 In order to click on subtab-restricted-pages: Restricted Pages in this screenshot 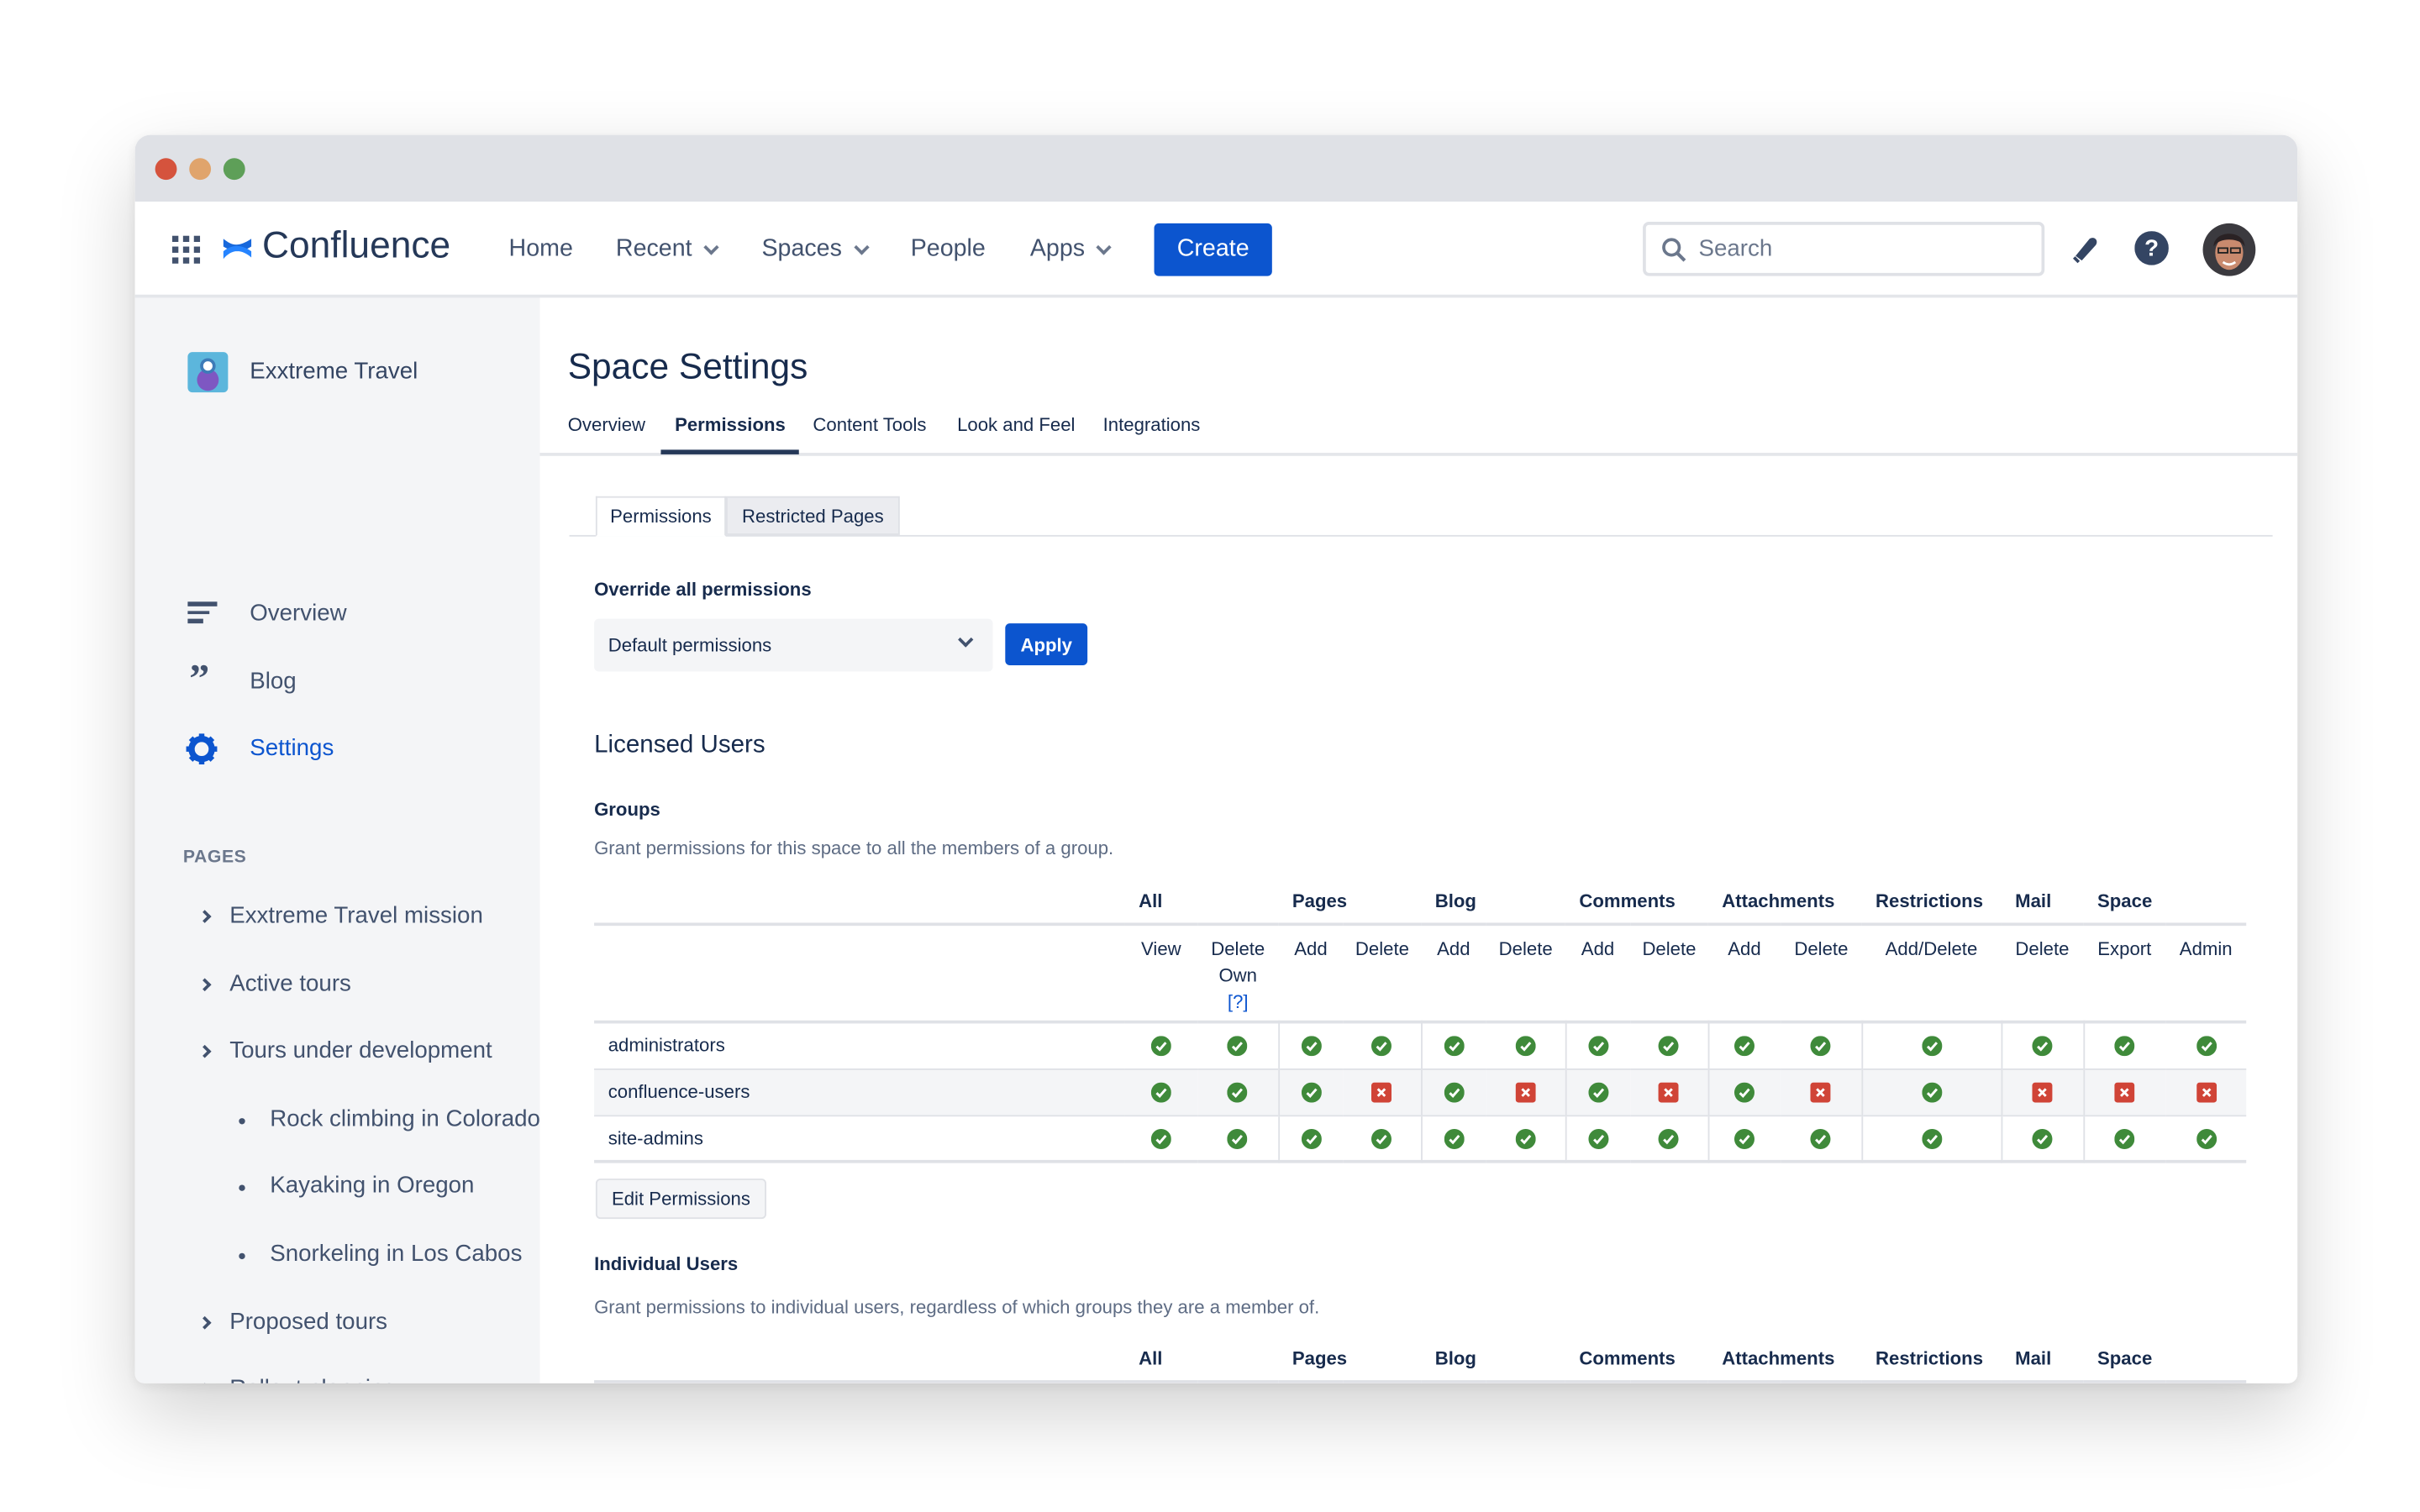, I will do `click(812, 515)`.